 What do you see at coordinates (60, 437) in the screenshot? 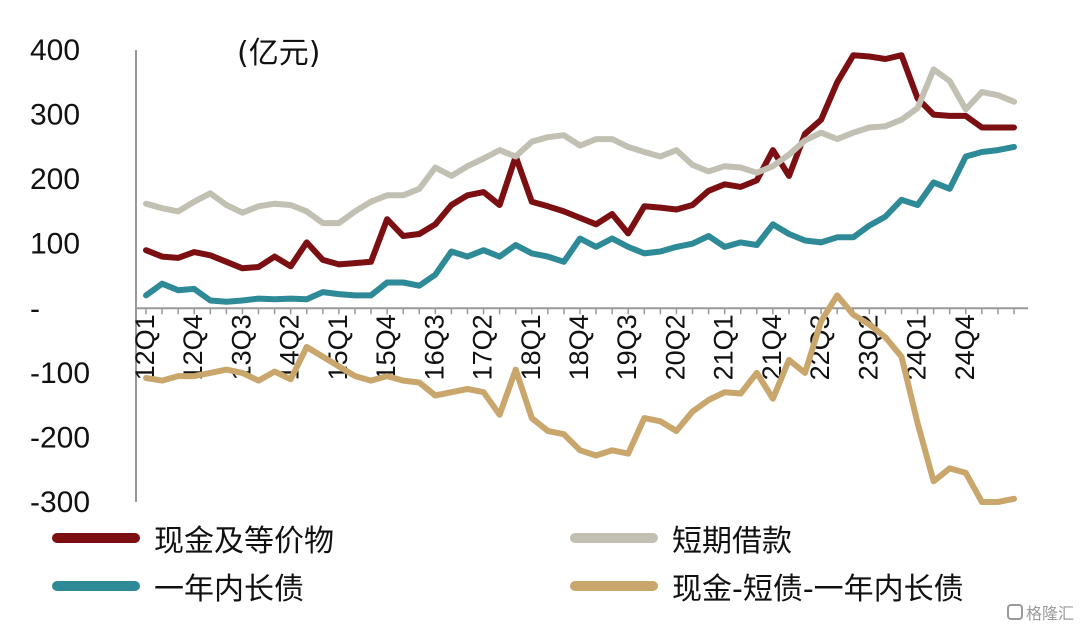
I see `y-tick-label: -200` at bounding box center [60, 437].